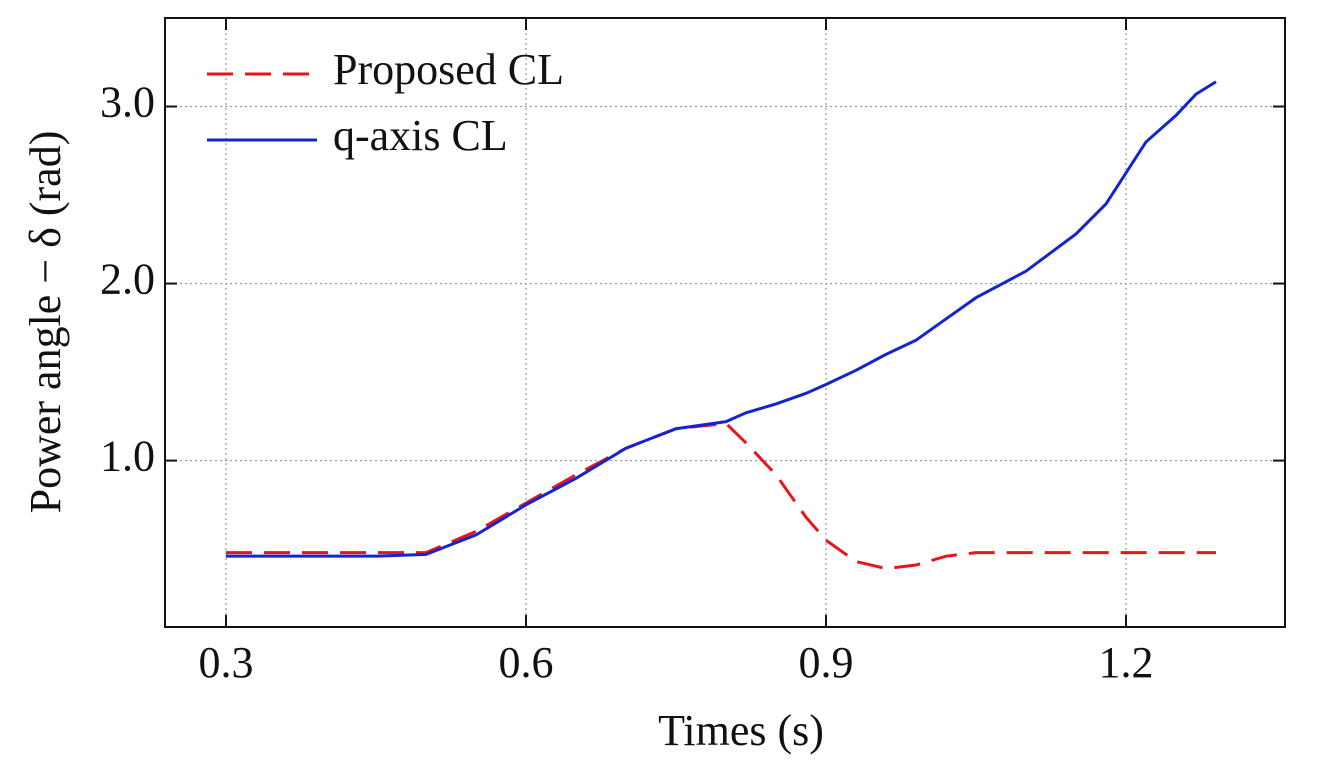 The width and height of the screenshot is (1329, 770). What do you see at coordinates (127, 279) in the screenshot?
I see `y-tick-label: 2.0` at bounding box center [127, 279].